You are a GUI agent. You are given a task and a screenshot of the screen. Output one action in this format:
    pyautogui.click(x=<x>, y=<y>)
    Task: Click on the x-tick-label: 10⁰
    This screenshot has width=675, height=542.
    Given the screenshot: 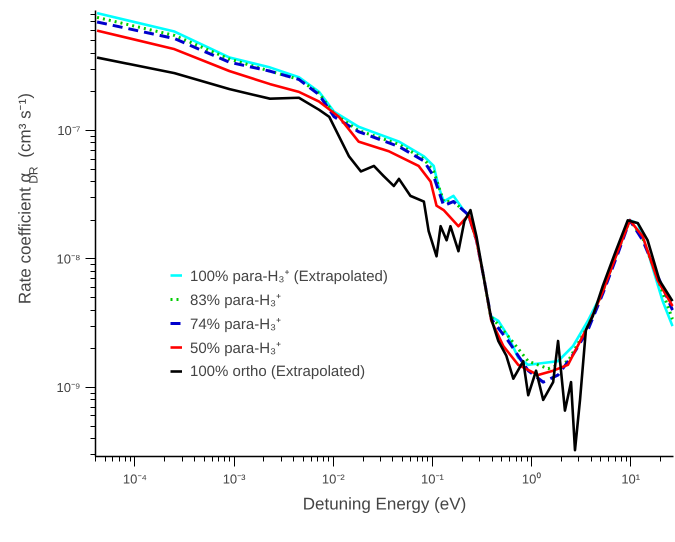 What is the action you would take?
    pyautogui.click(x=532, y=479)
    